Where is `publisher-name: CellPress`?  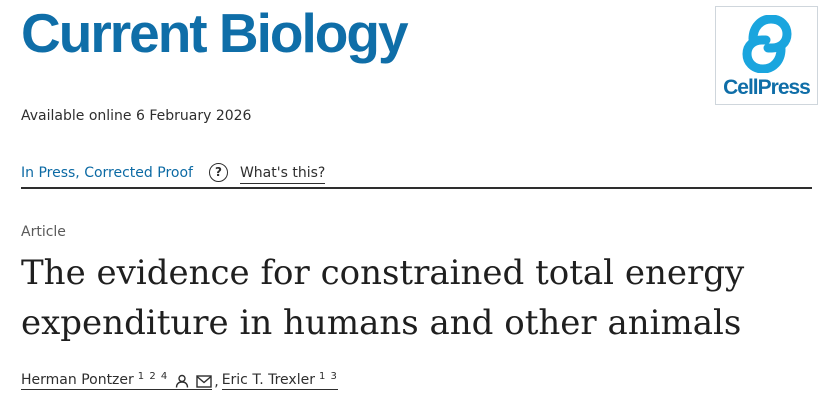
publisher-name: CellPress is located at coordinates (767, 87).